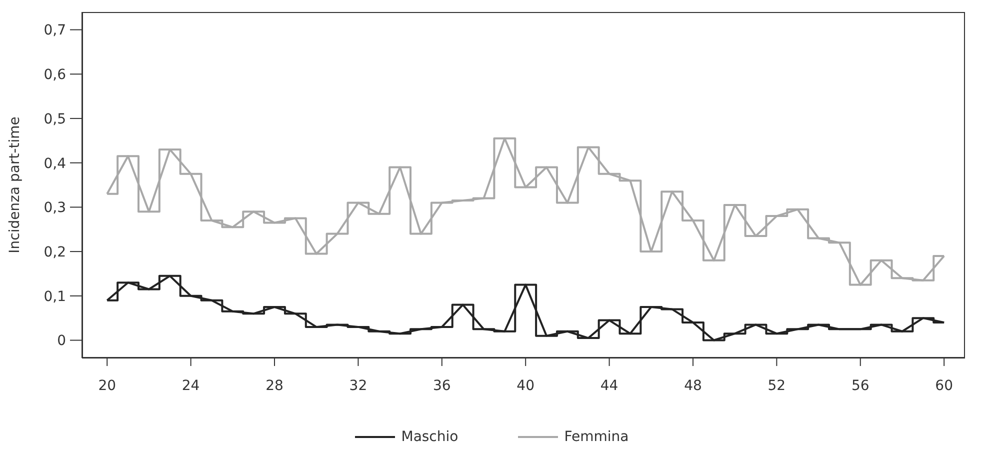  Describe the element at coordinates (609, 386) in the screenshot. I see `x-tick-label: 44` at that location.